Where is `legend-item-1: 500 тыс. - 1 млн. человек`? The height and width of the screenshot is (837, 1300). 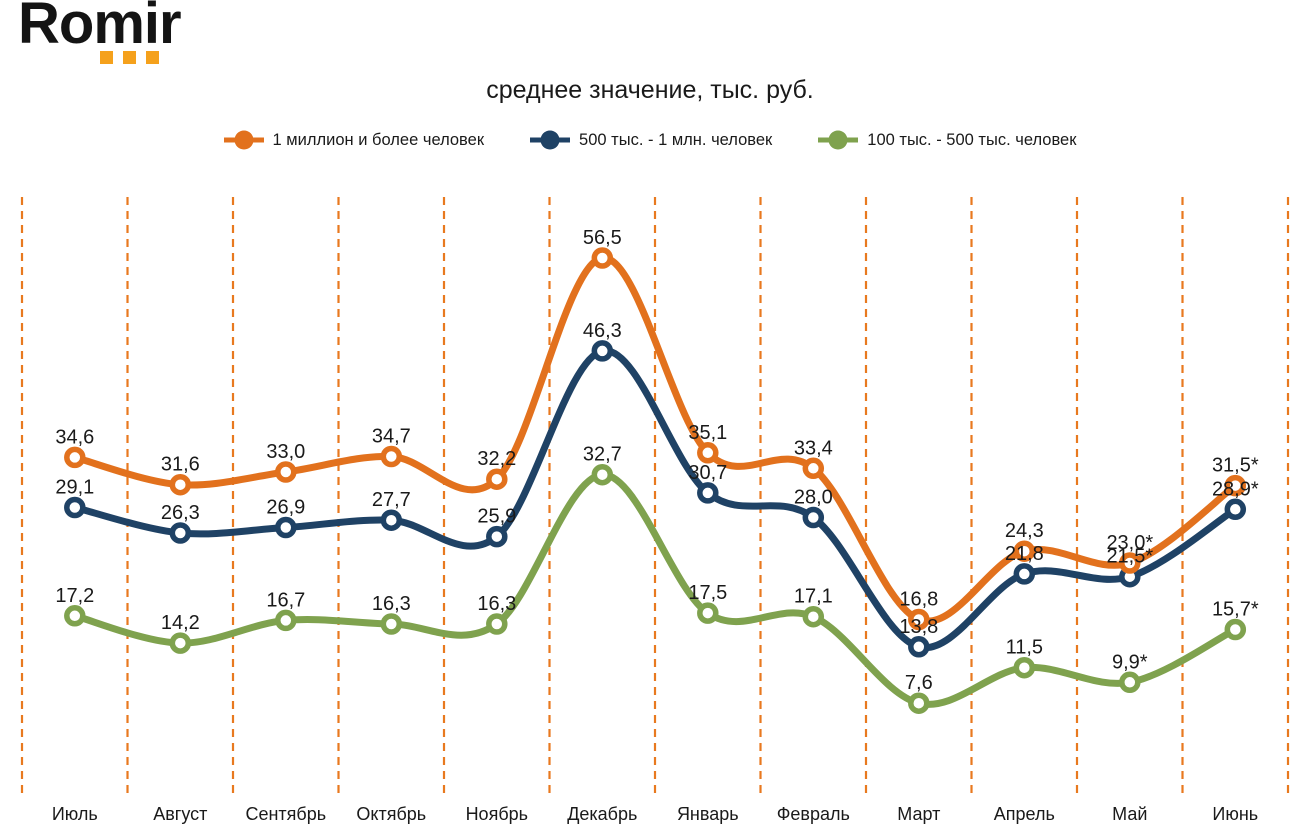 legend-item-1: 500 тыс. - 1 млн. человек is located at coordinates (651, 140).